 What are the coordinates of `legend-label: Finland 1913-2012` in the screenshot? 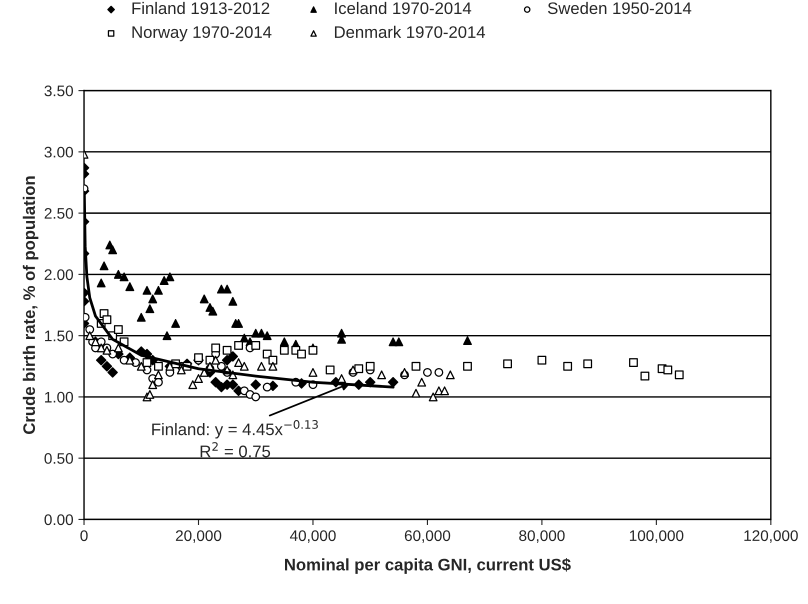 It's located at (201, 8).